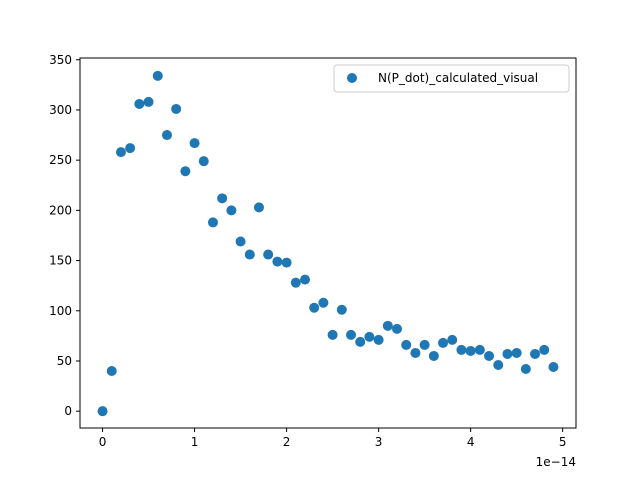 The height and width of the screenshot is (484, 640). I want to click on y-tick-label: 0, so click(68, 411).